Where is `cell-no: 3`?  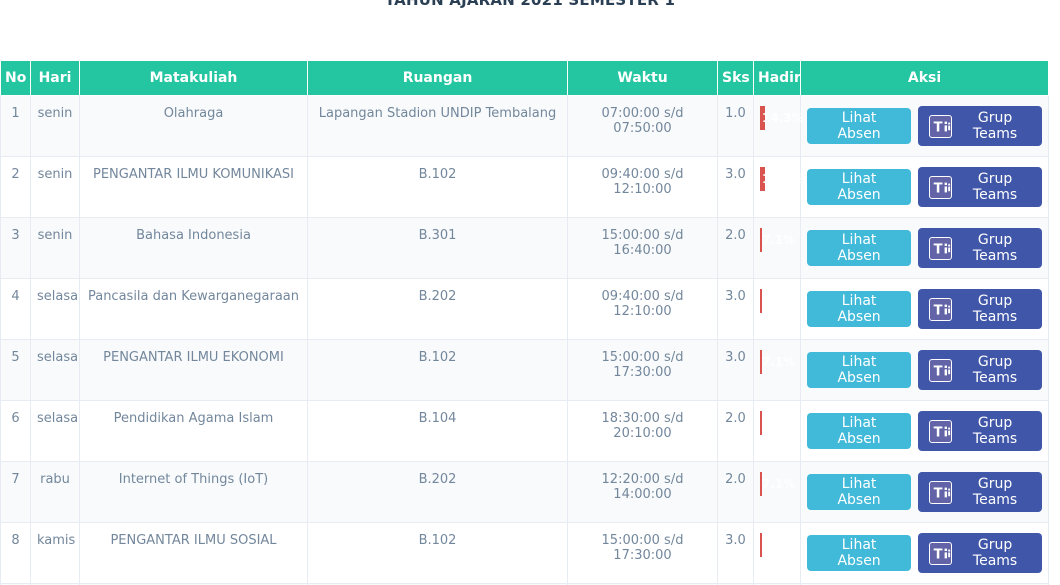
cell-no: 3 is located at coordinates (15, 248).